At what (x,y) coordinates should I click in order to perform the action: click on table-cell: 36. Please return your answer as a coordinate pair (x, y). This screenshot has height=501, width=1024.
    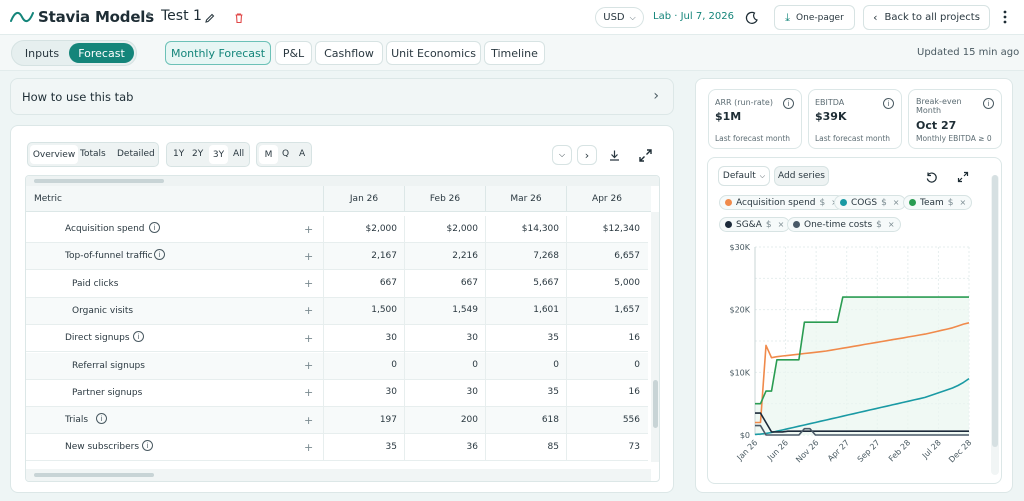
    Looking at the image, I should click on (441, 447).